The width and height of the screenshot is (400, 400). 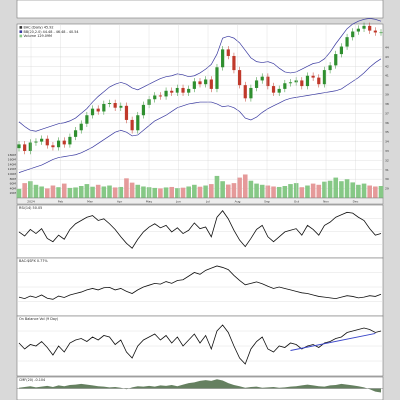 I want to click on top-strip-background, so click(x=200, y=9).